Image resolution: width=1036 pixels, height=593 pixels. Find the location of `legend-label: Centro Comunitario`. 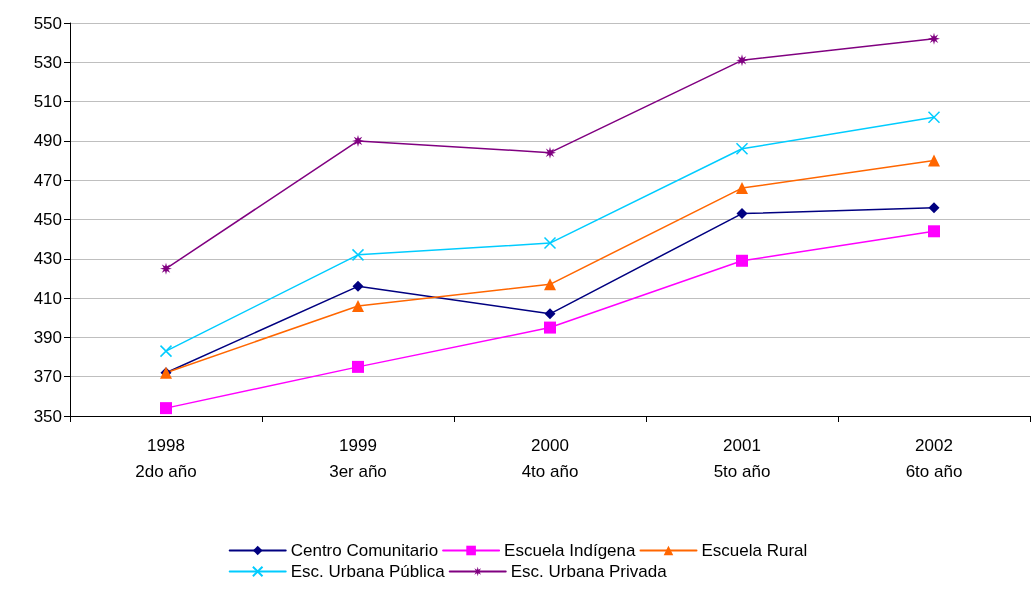

legend-label: Centro Comunitario is located at coordinates (364, 550).